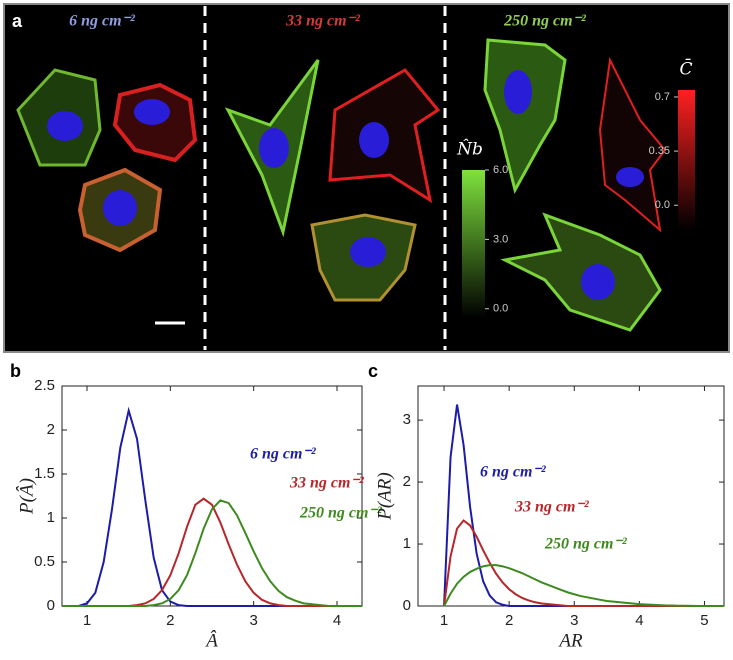 Image resolution: width=733 pixels, height=660 pixels. I want to click on y-tick-label: 2.5, so click(44, 385).